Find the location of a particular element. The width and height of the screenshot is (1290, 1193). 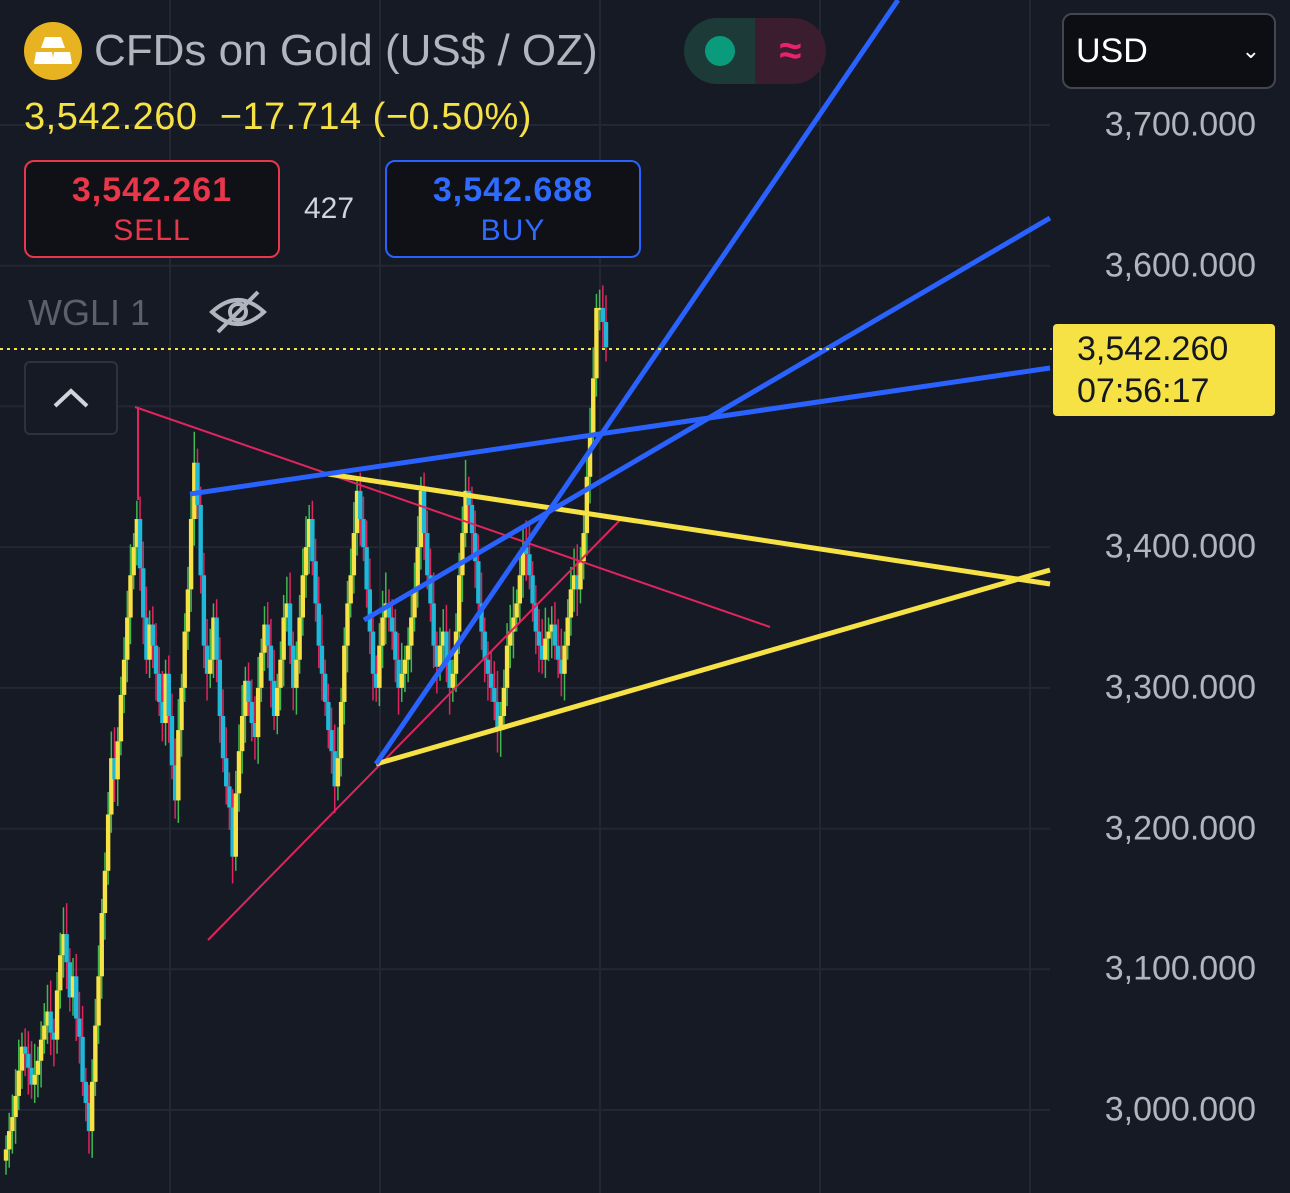

buy-price: 3,542.688 is located at coordinates (513, 189).